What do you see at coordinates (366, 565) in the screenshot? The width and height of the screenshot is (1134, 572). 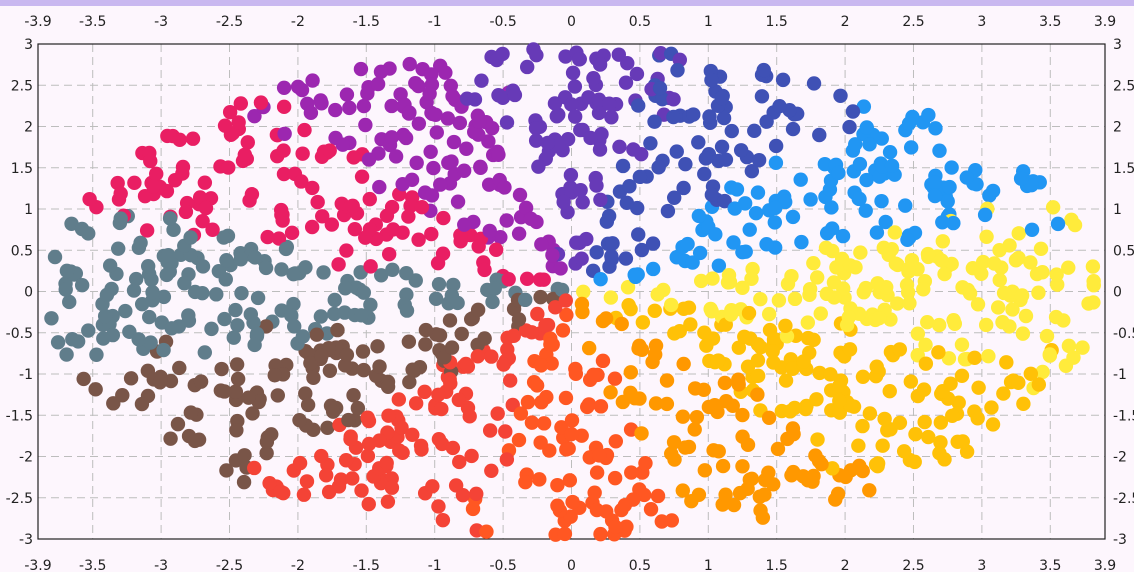 I see `x-tick-label-bottom: -1.5` at bounding box center [366, 565].